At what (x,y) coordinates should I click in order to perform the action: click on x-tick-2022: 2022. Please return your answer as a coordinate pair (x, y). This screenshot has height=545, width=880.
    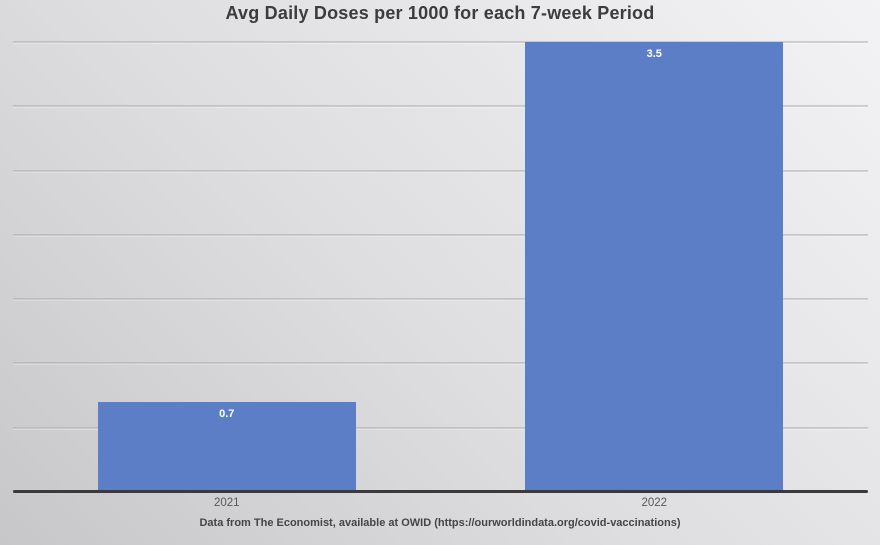
    Looking at the image, I should click on (654, 503).